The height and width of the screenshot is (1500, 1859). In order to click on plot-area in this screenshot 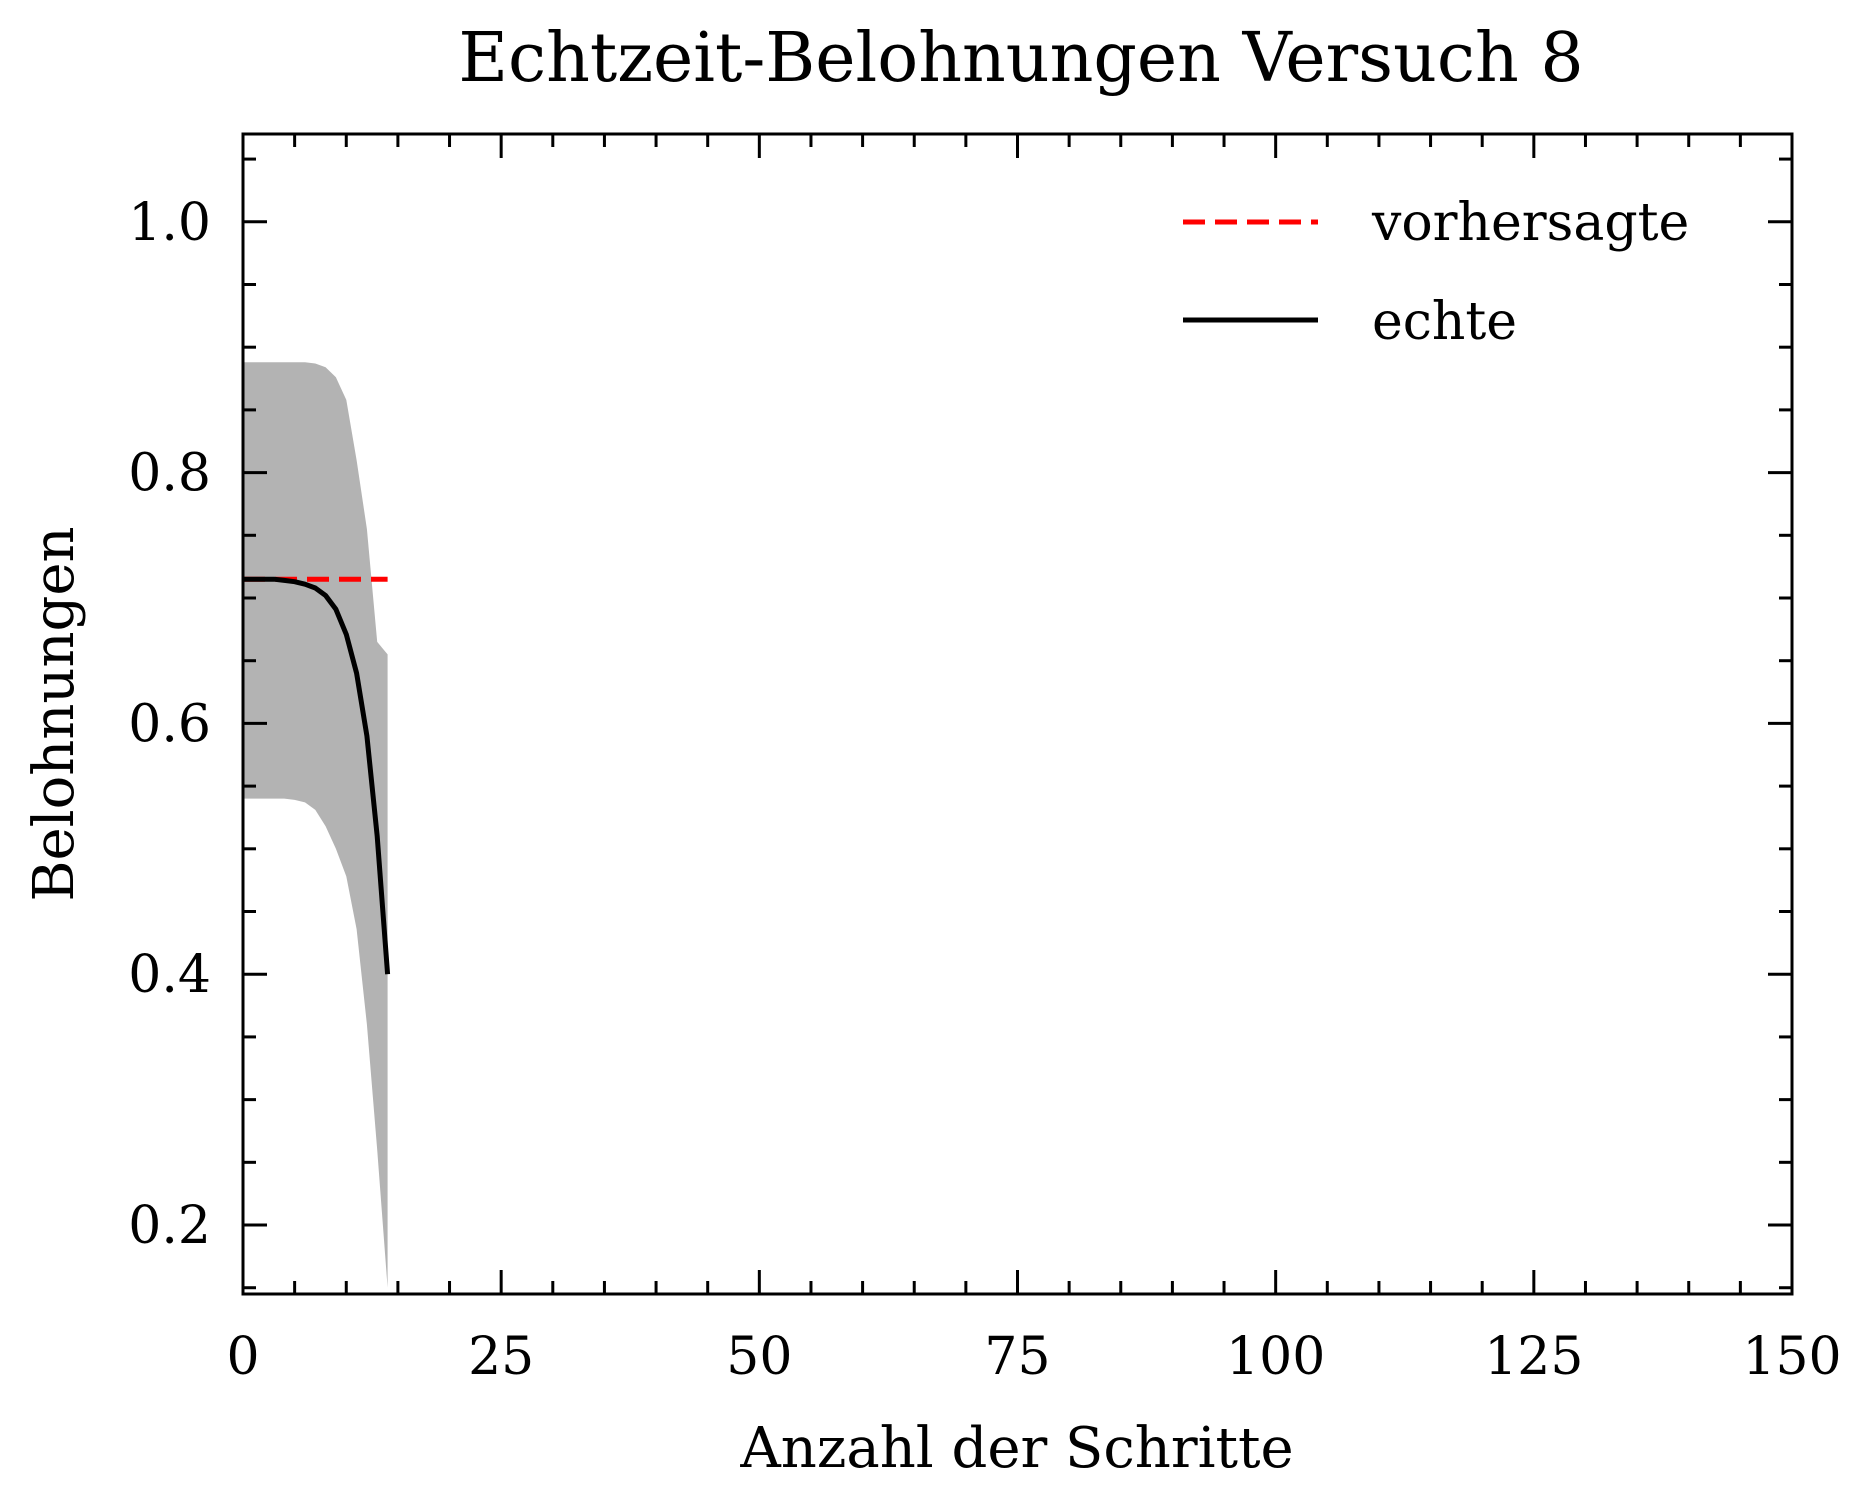, I will do `click(317, 825)`.